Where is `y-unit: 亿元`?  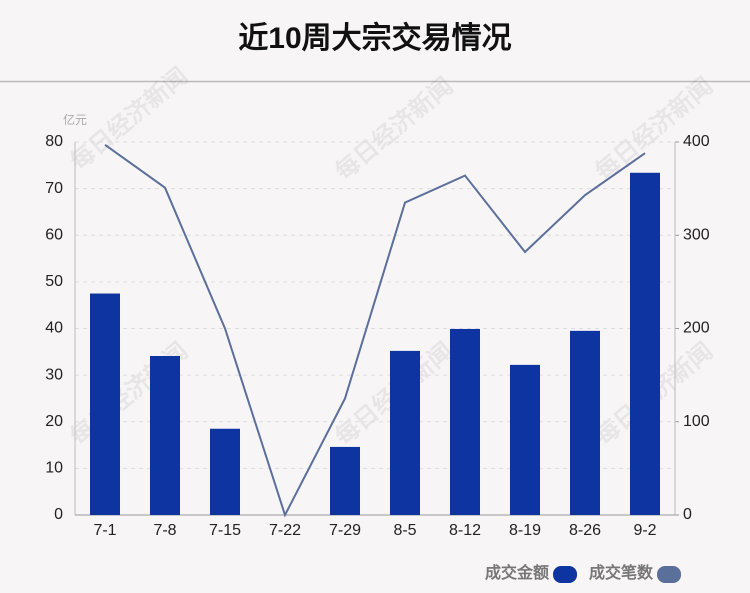 y-unit: 亿元 is located at coordinates (75, 119).